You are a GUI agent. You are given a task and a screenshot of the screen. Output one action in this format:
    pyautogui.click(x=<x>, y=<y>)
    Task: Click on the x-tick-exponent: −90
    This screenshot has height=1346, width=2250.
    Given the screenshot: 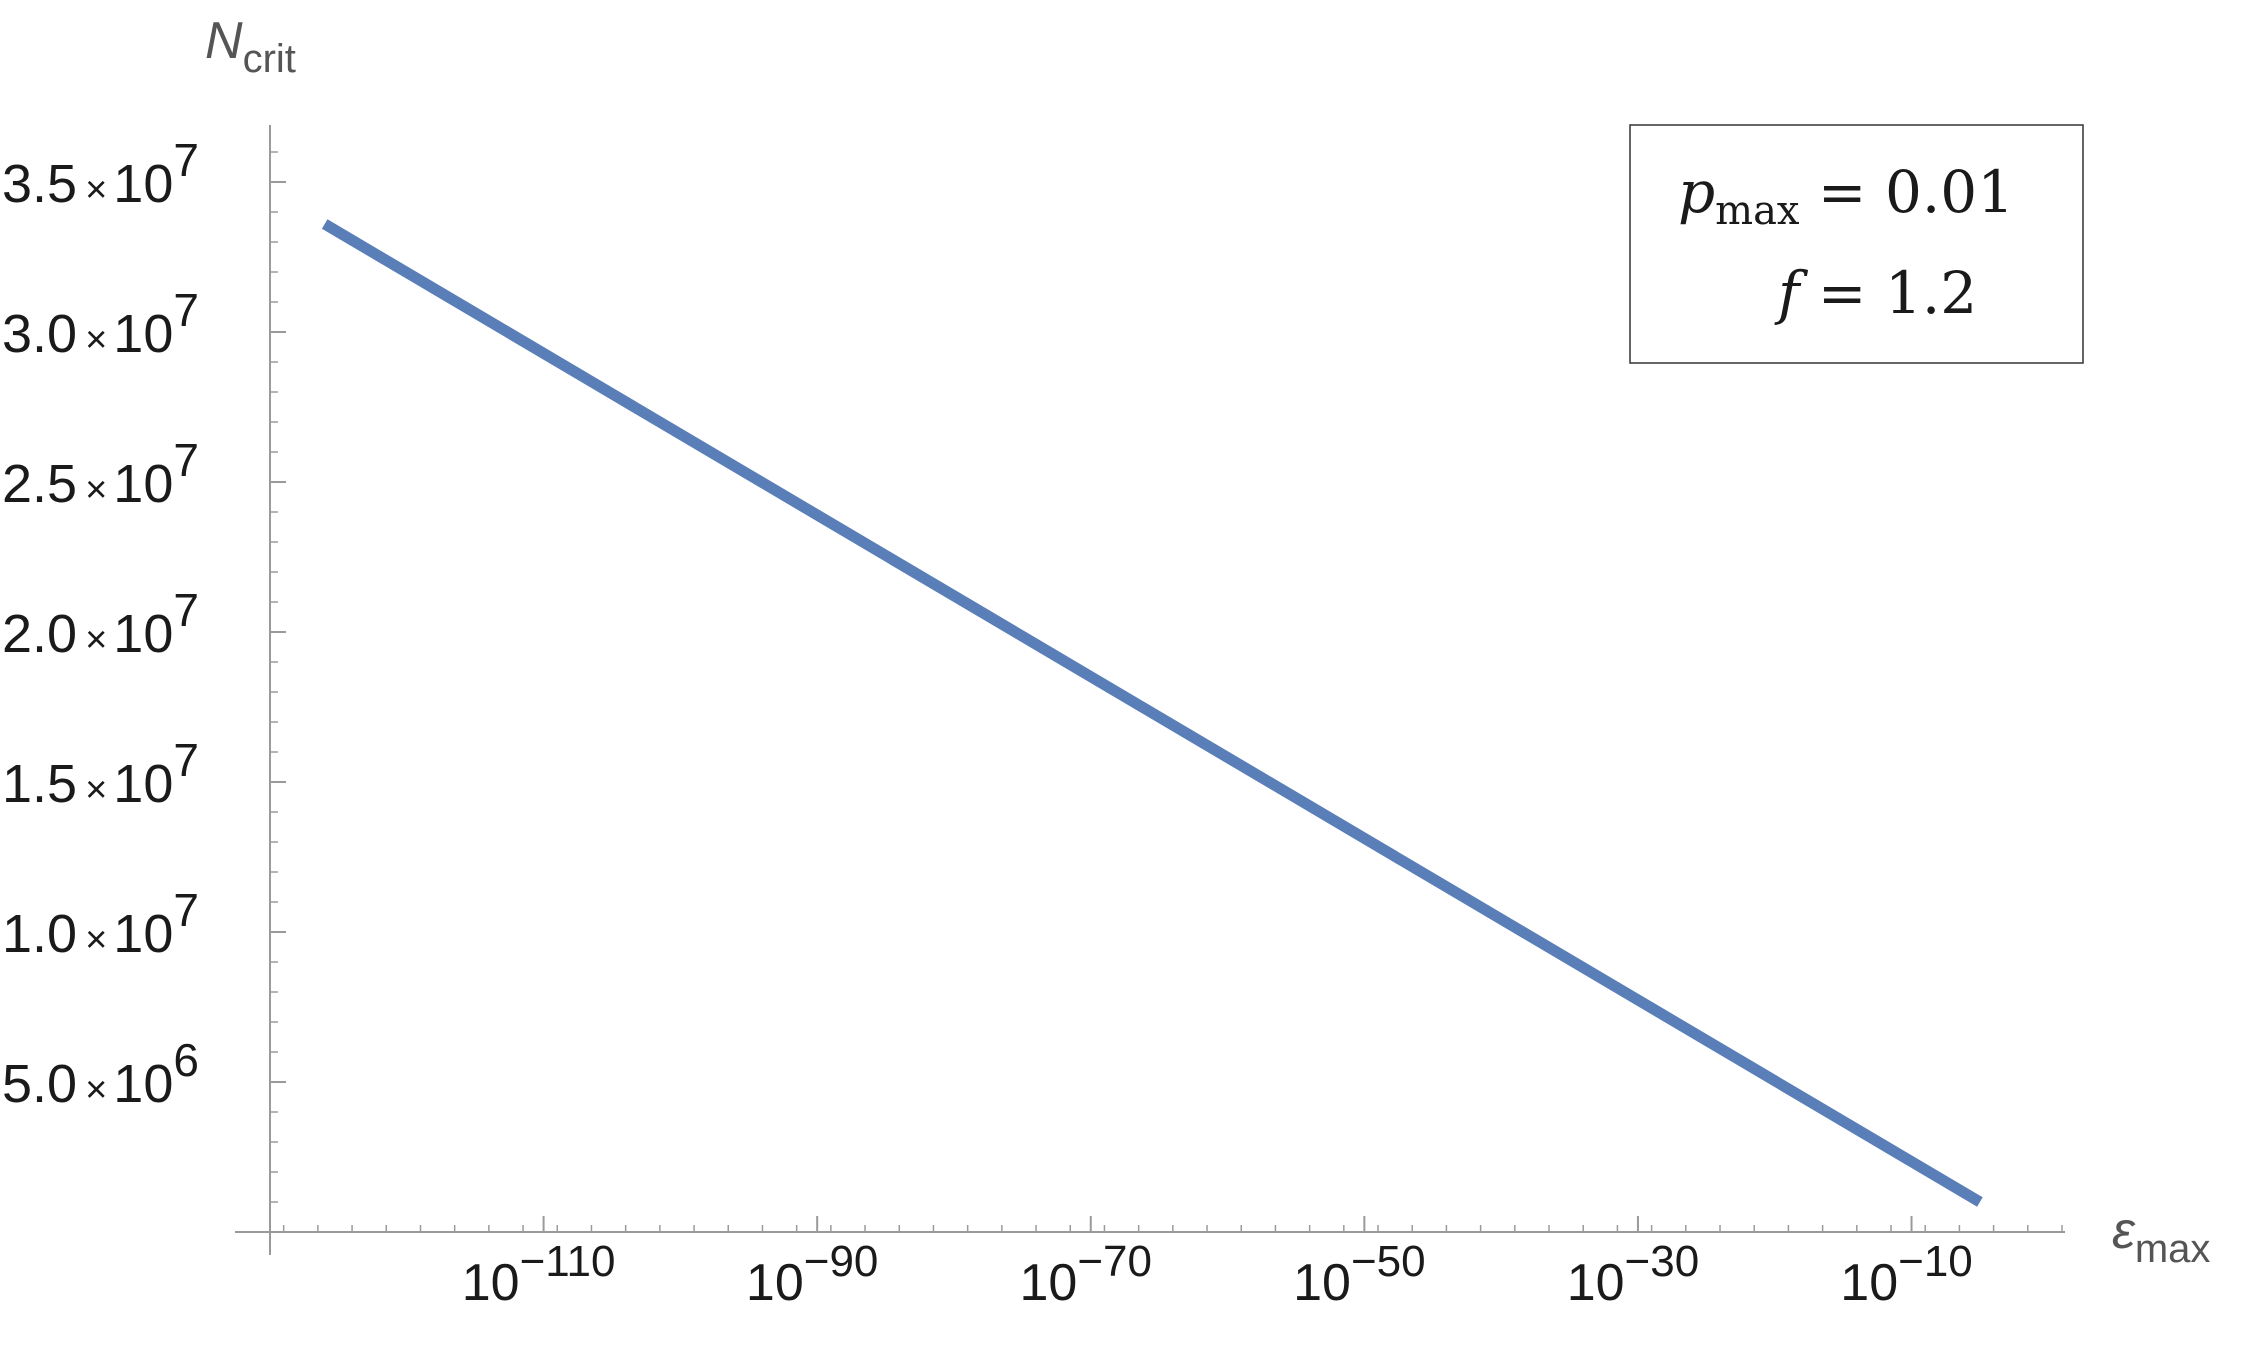 What is the action you would take?
    pyautogui.click(x=841, y=1261)
    